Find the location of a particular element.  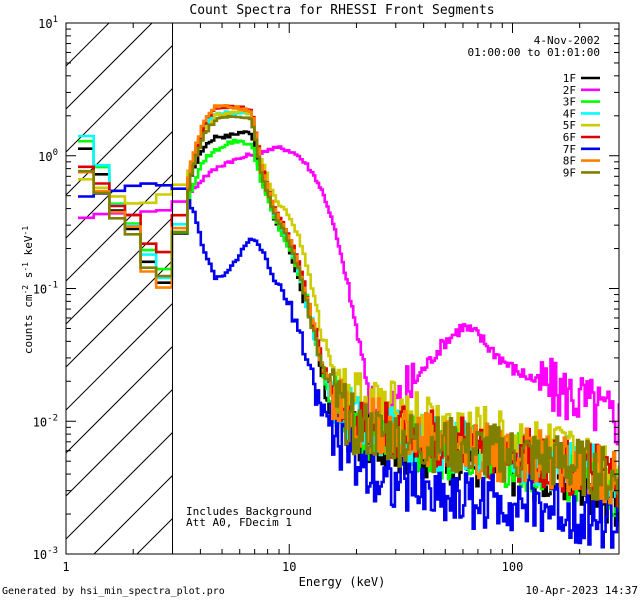

x-tick-label-1: 10 is located at coordinates (289, 567).